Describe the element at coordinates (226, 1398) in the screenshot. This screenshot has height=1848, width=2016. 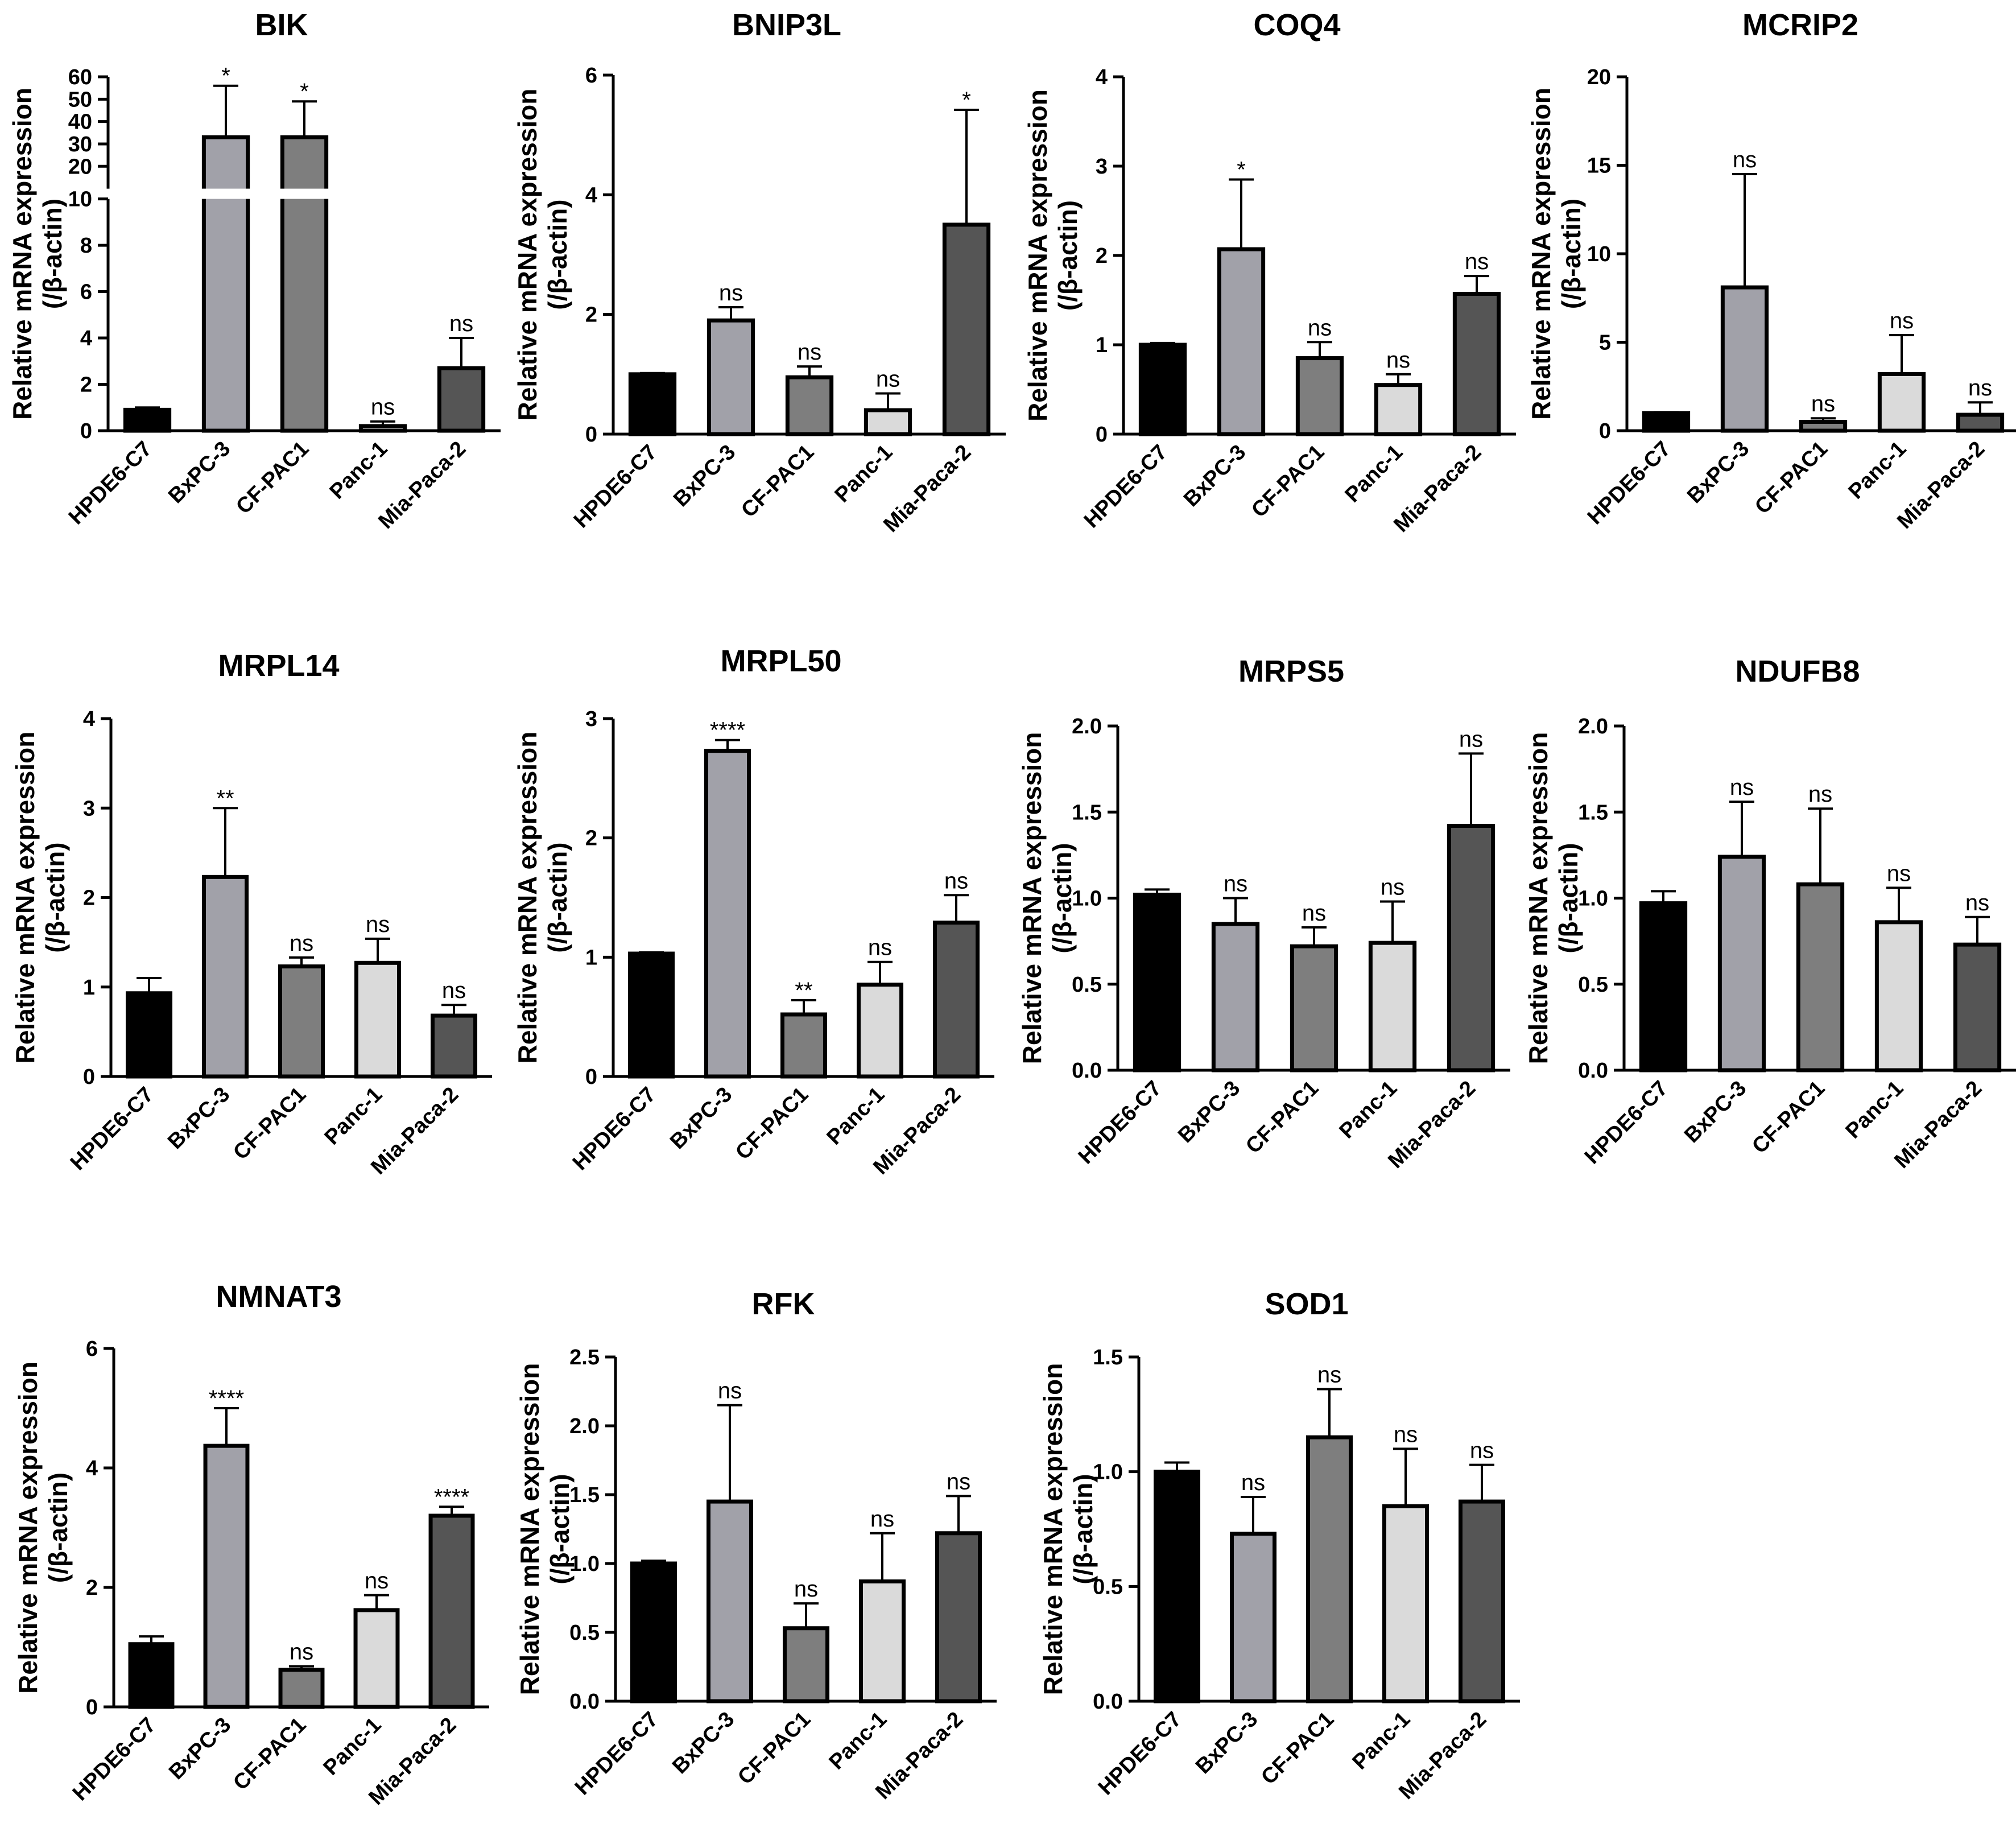
I see `significance-label-bxpc-3: ****` at that location.